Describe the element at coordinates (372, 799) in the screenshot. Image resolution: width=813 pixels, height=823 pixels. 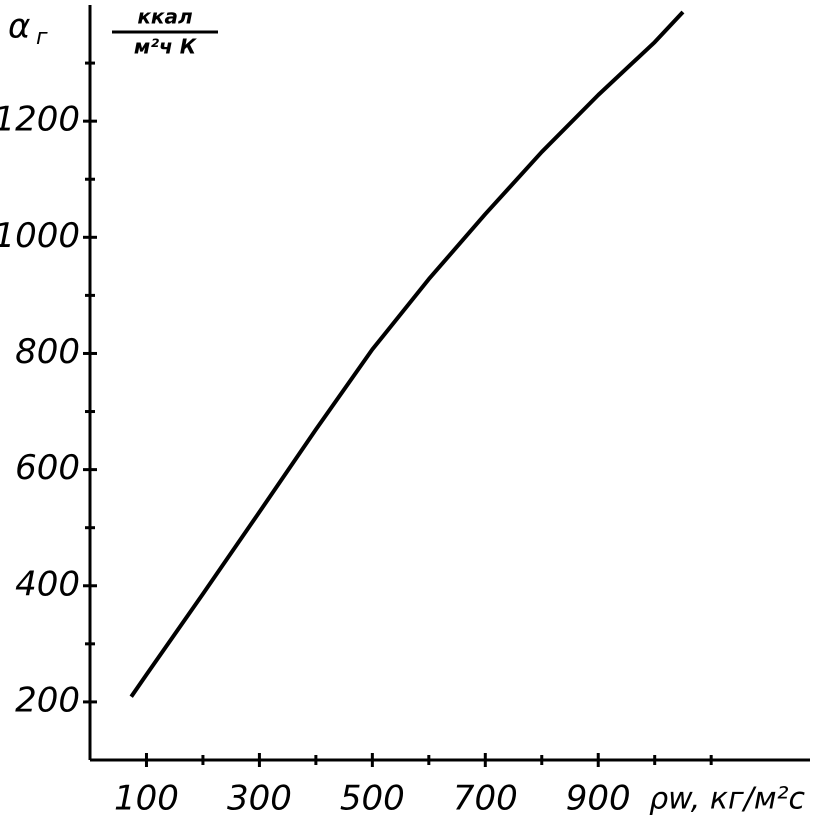
I see `x-tick-label: 500` at that location.